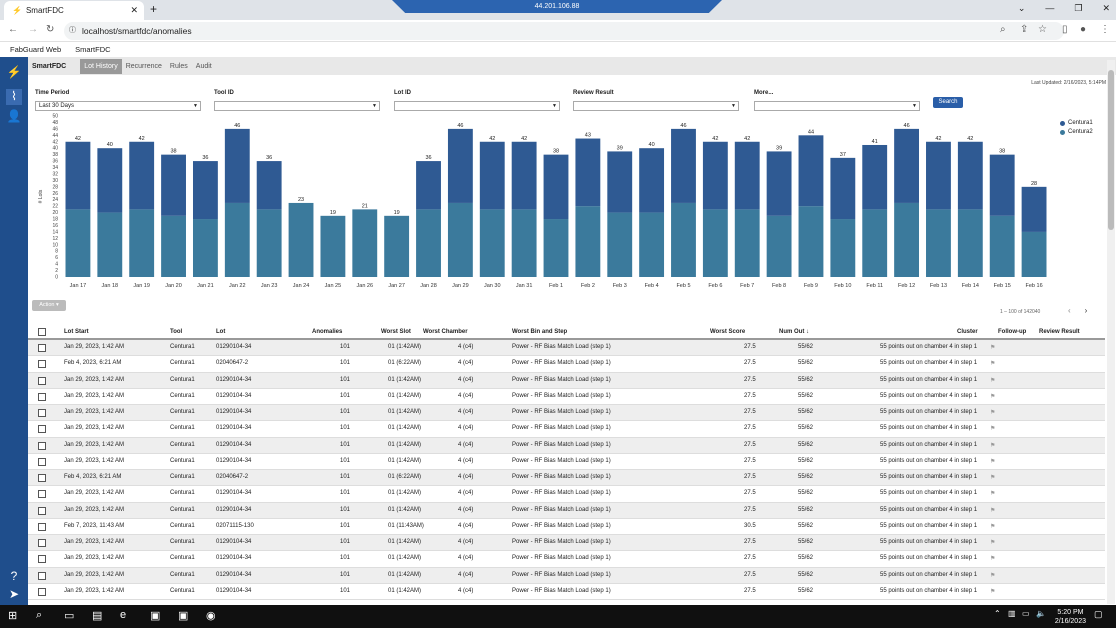 This screenshot has width=1116, height=628. Describe the element at coordinates (1069, 310) in the screenshot. I see `prev-page-icon: ‹` at that location.